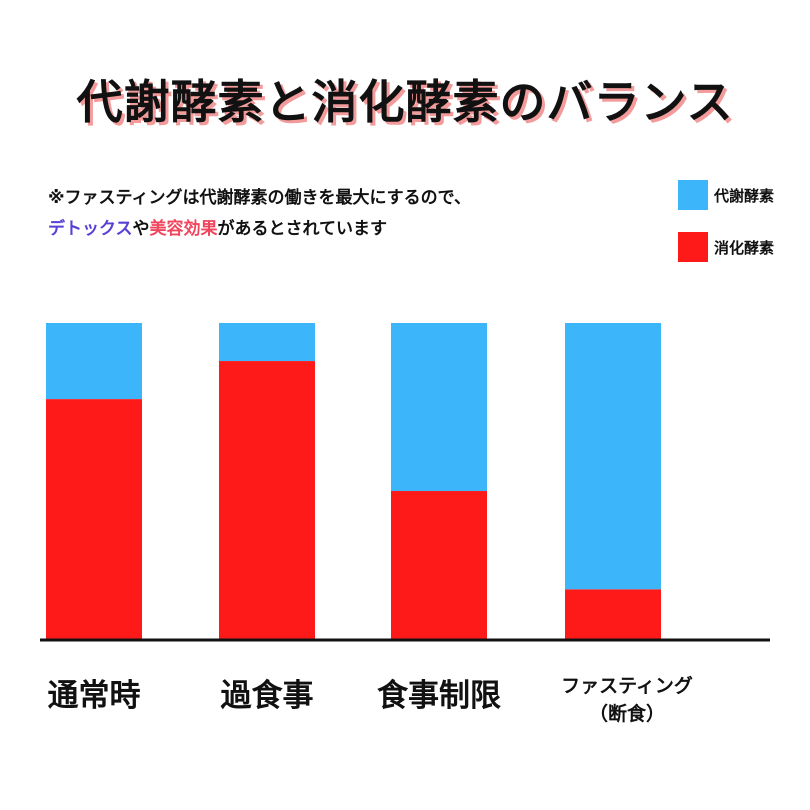  What do you see at coordinates (94, 361) in the screenshot?
I see `bar-regular-metabolic` at bounding box center [94, 361].